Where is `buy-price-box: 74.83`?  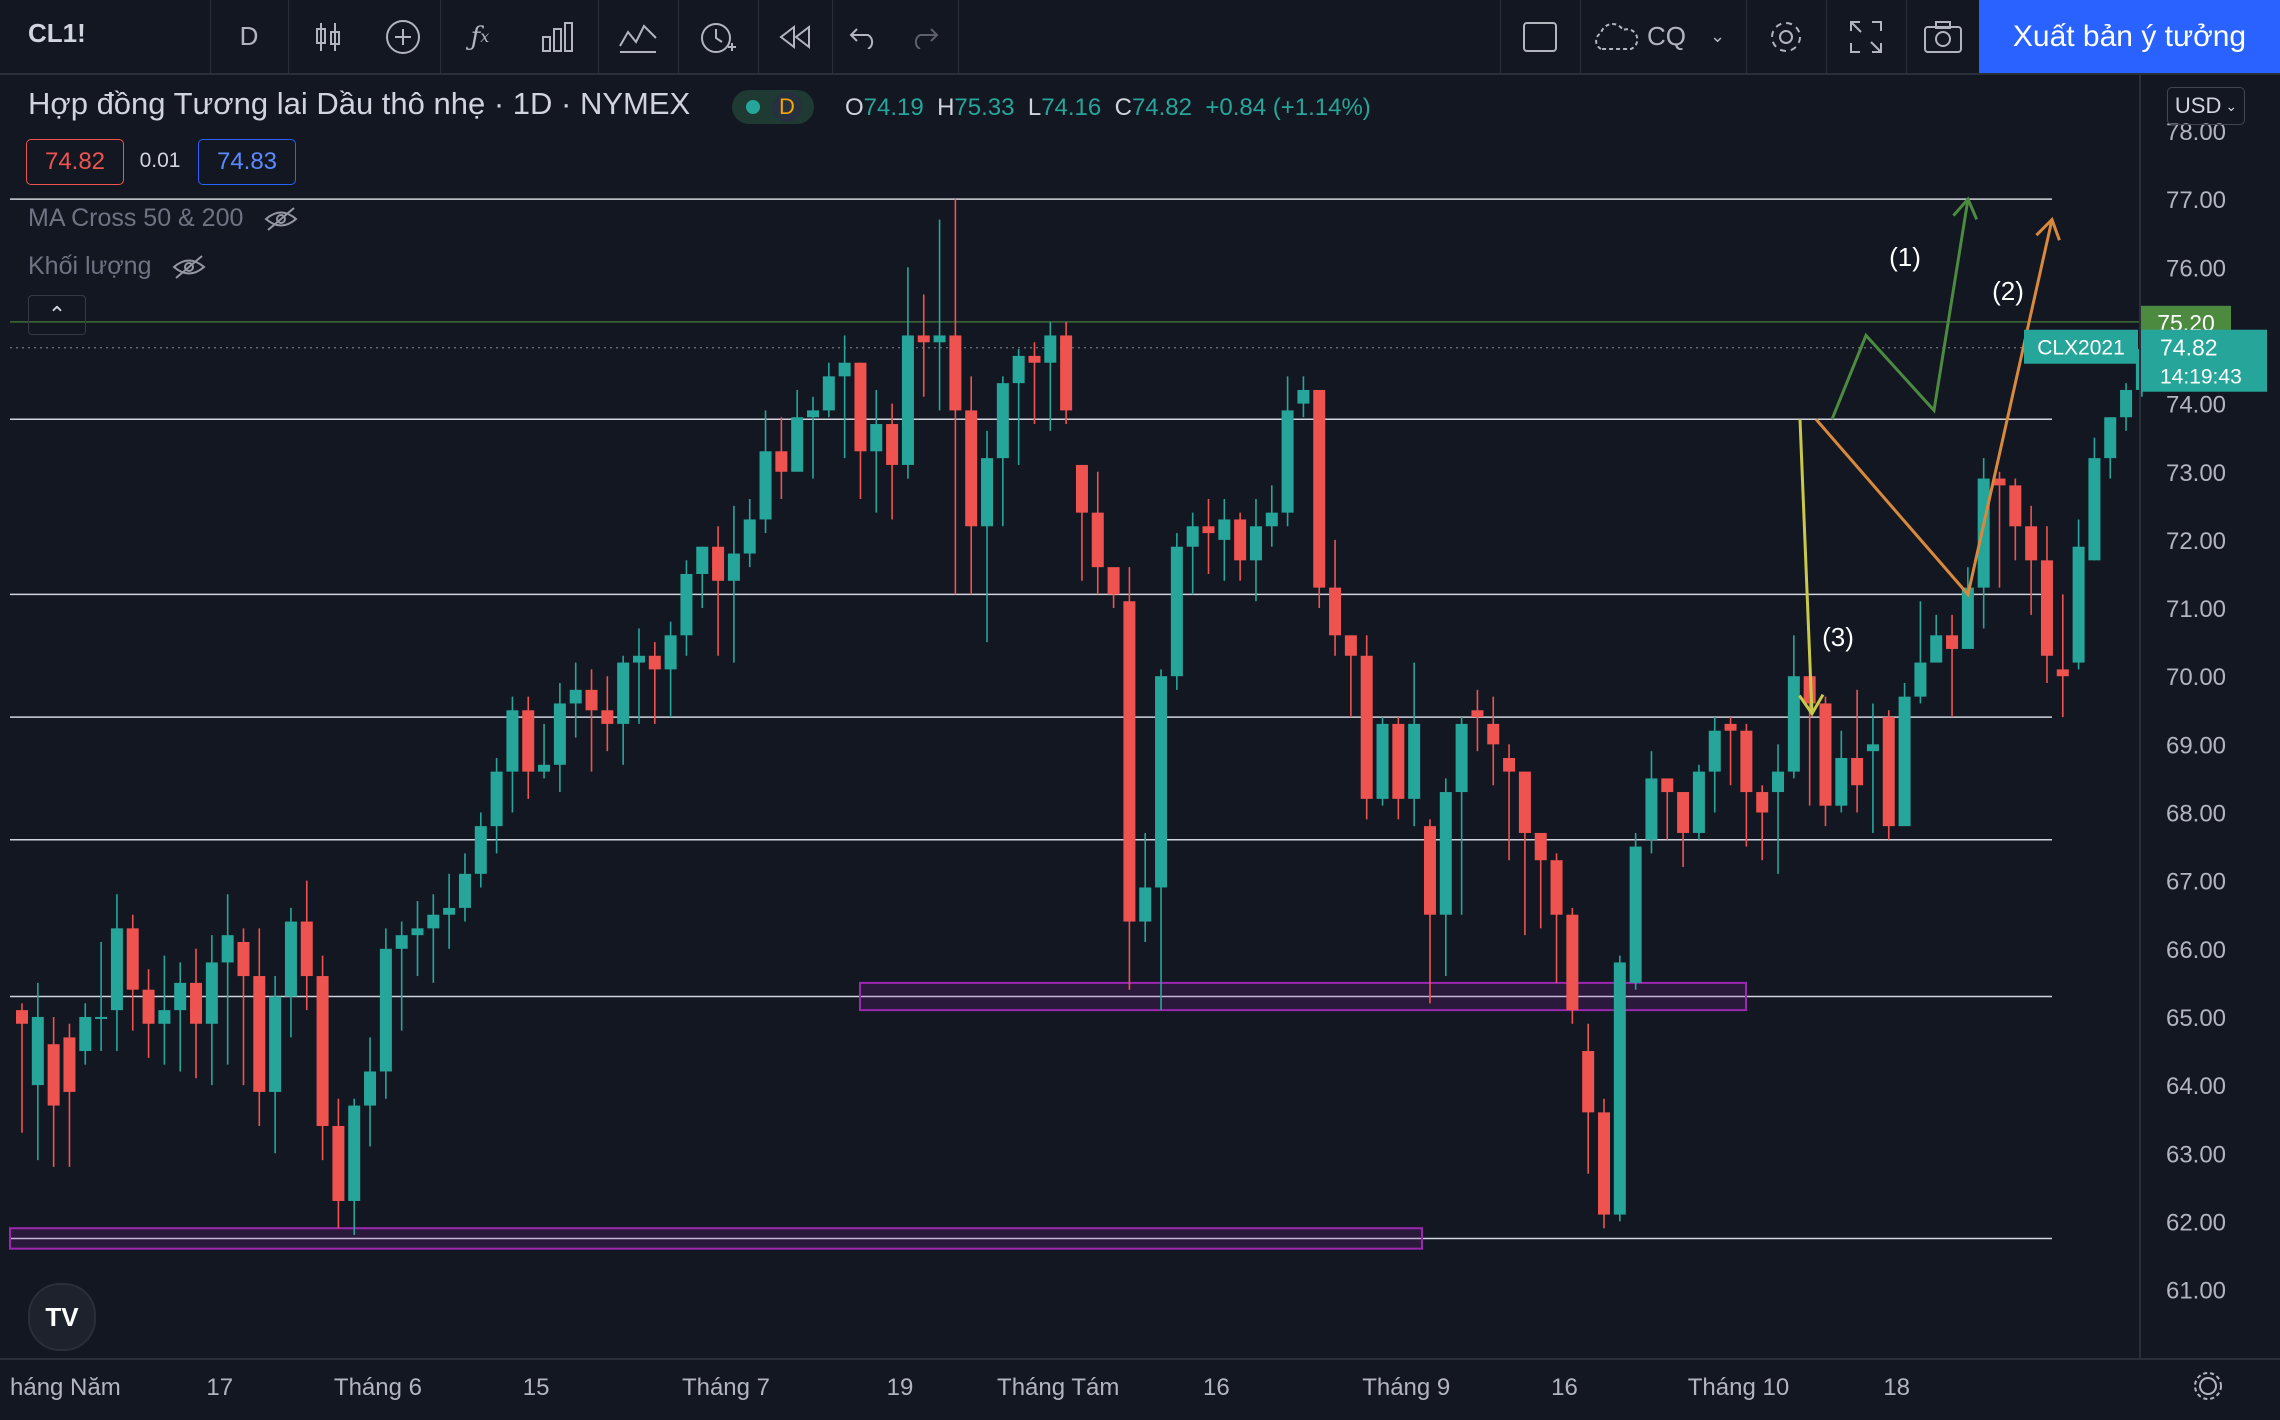
buy-price-box: 74.83 is located at coordinates (247, 162).